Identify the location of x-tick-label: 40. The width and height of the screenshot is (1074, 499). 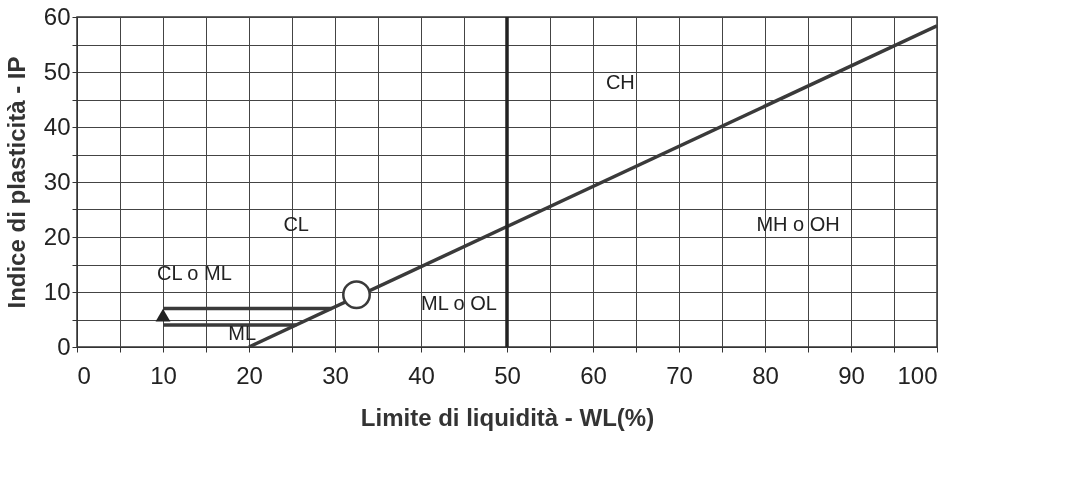
(421, 375).